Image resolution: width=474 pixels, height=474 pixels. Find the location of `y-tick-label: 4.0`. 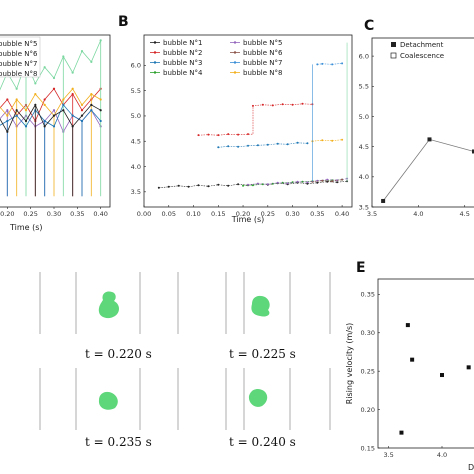

y-tick-label: 4.0 is located at coordinates (364, 177).